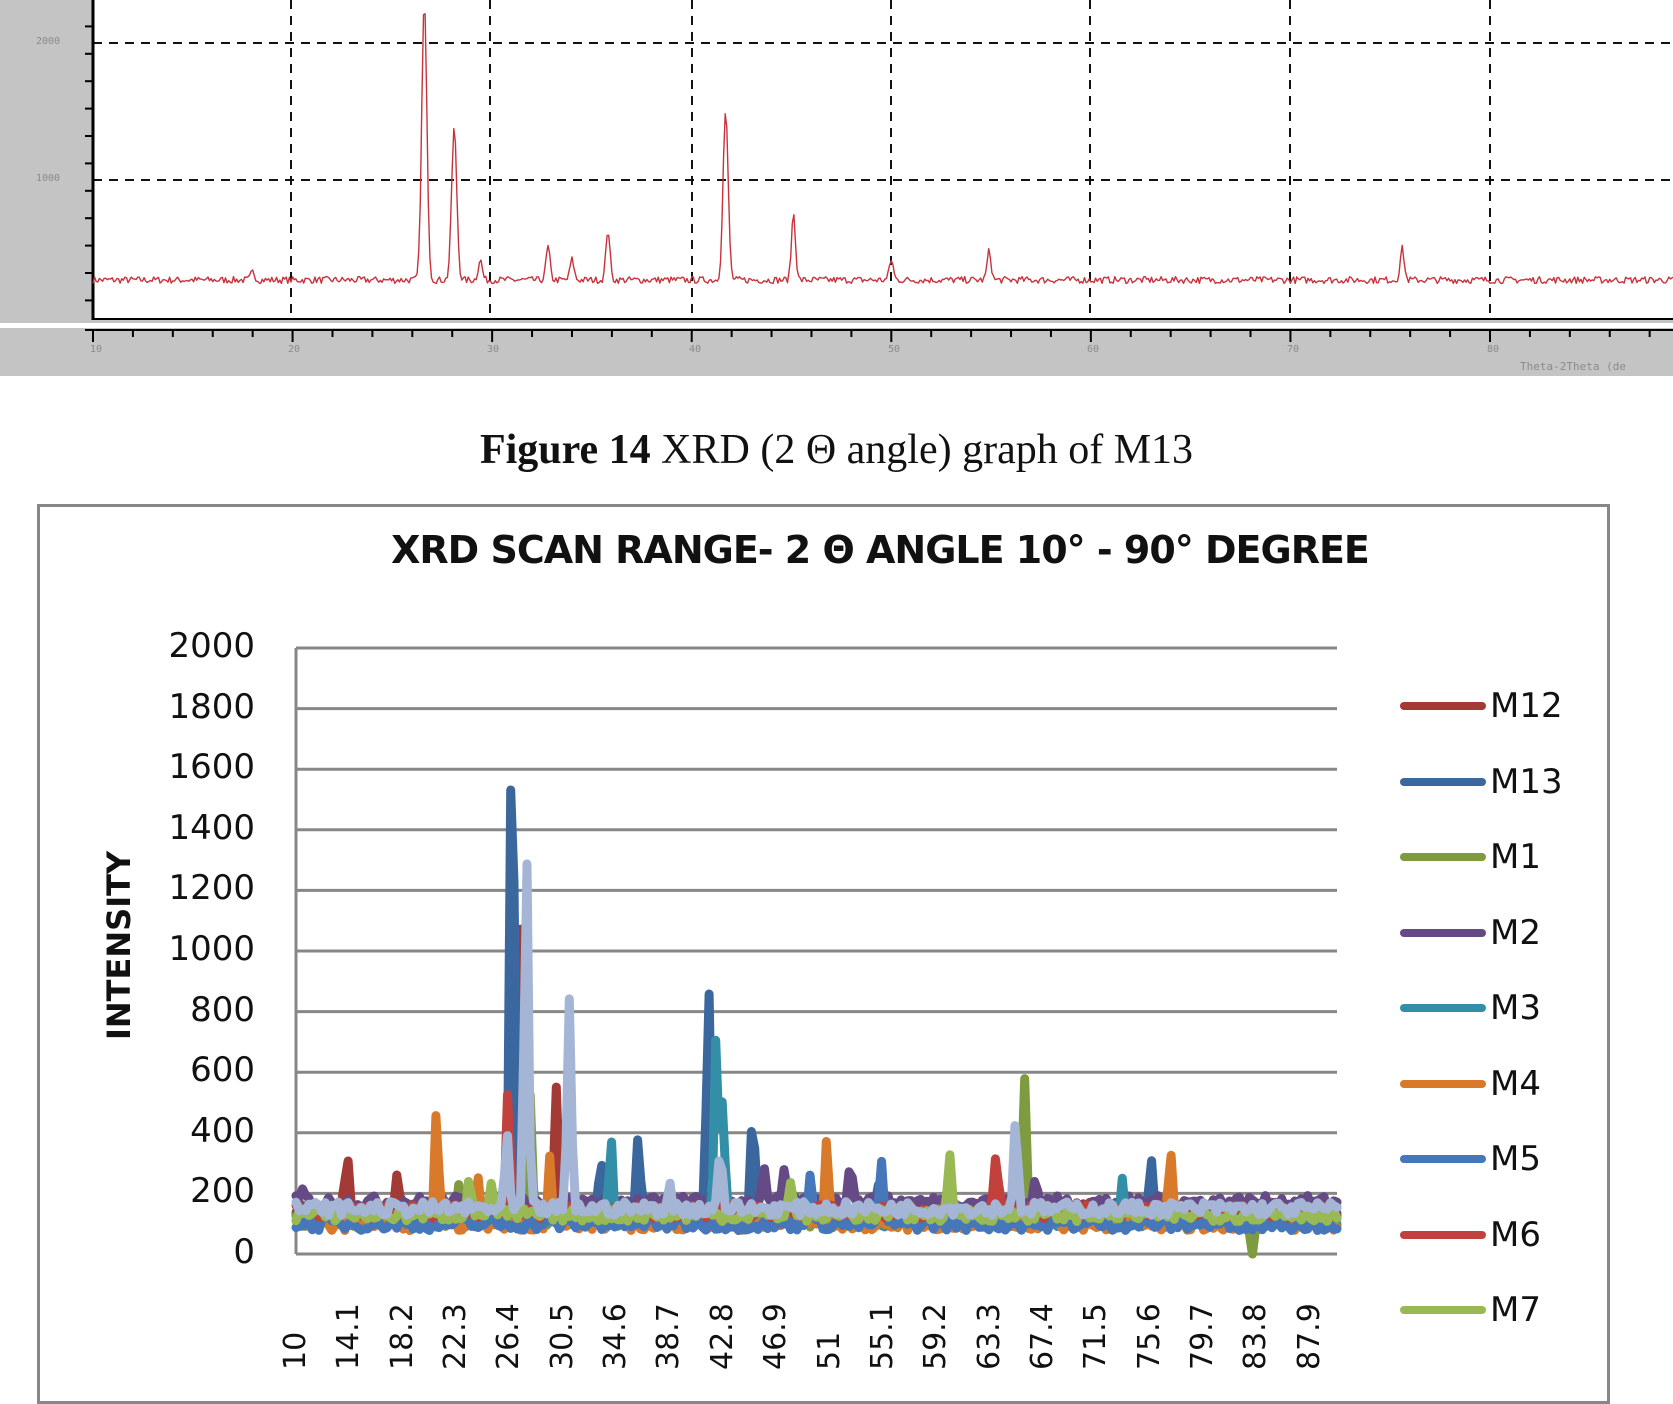 This screenshot has height=1404, width=1673. I want to click on legend-item-m6: M6, so click(1470, 1235).